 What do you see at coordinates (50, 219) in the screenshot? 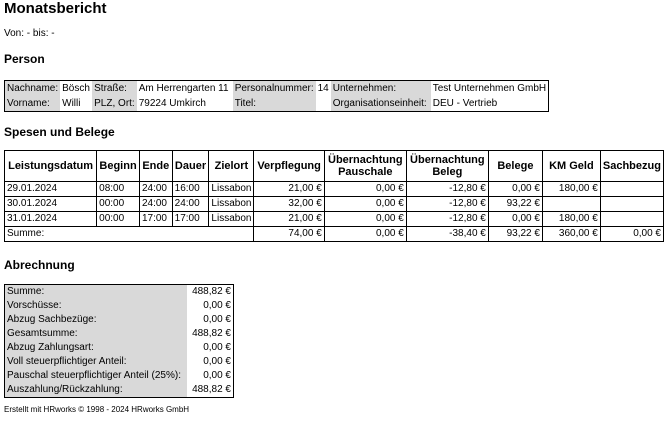
I see `cell-date: 31.01.2024` at bounding box center [50, 219].